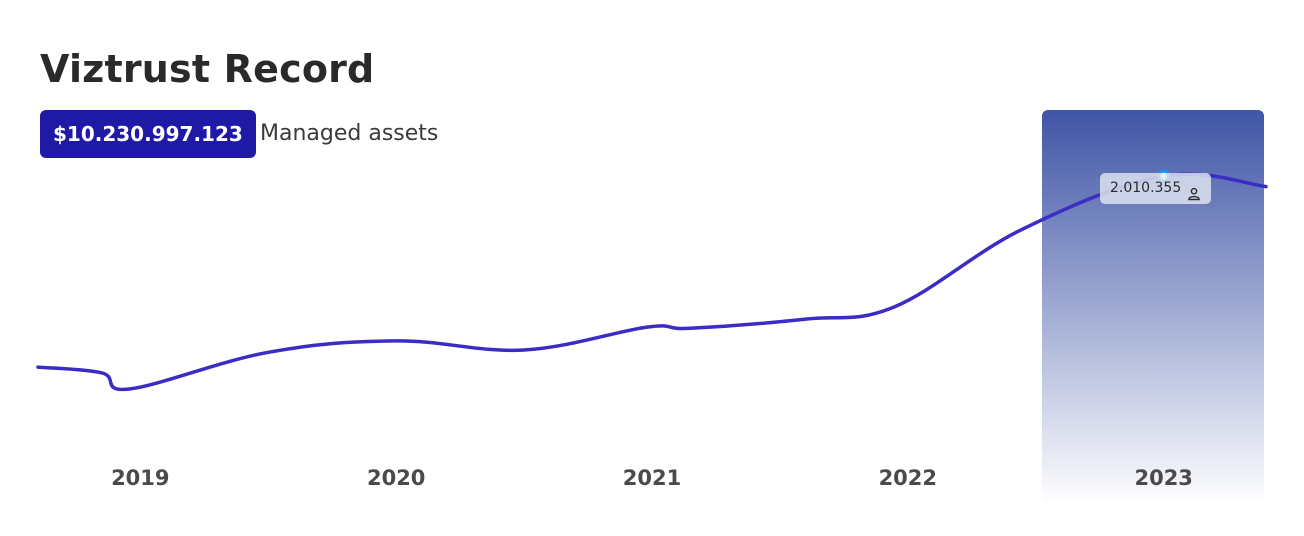 This screenshot has height=536, width=1304. What do you see at coordinates (396, 478) in the screenshot?
I see `x-tick-label: 2020` at bounding box center [396, 478].